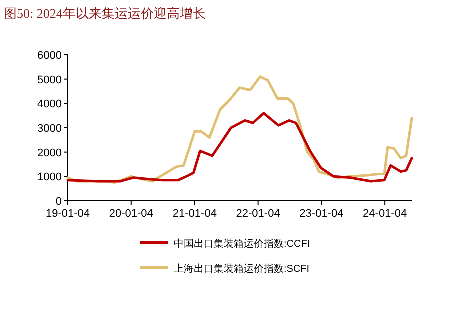 This screenshot has height=324, width=455. I want to click on x-tick-label: 23-01-04, so click(322, 214).